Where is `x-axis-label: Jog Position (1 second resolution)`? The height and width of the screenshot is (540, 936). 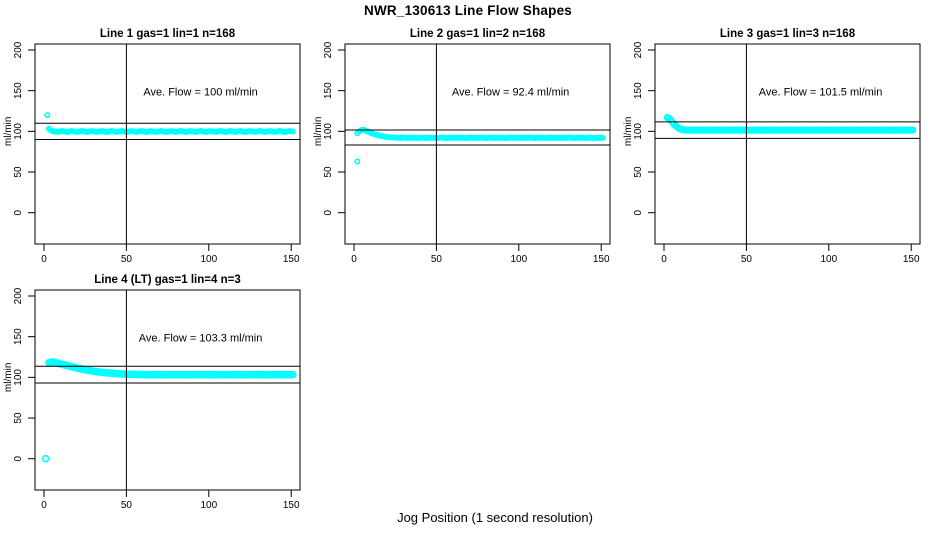 x-axis-label: Jog Position (1 second resolution) is located at coordinates (495, 517).